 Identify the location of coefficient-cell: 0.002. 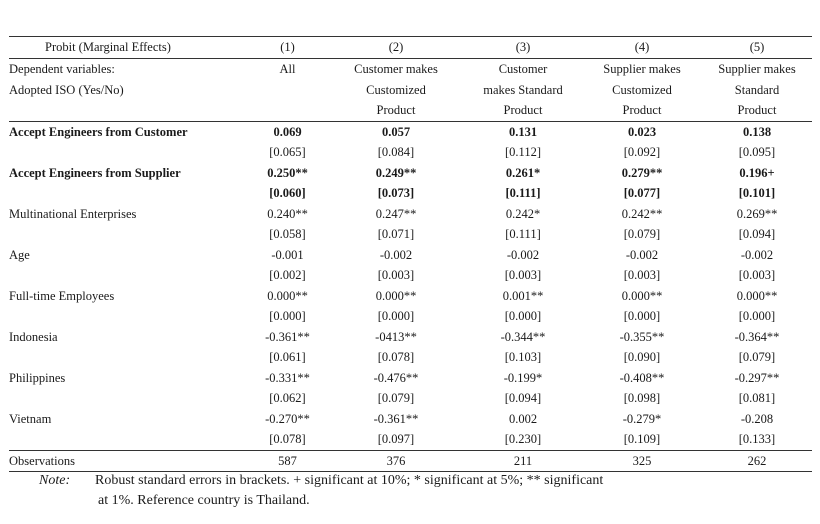
(523, 418).